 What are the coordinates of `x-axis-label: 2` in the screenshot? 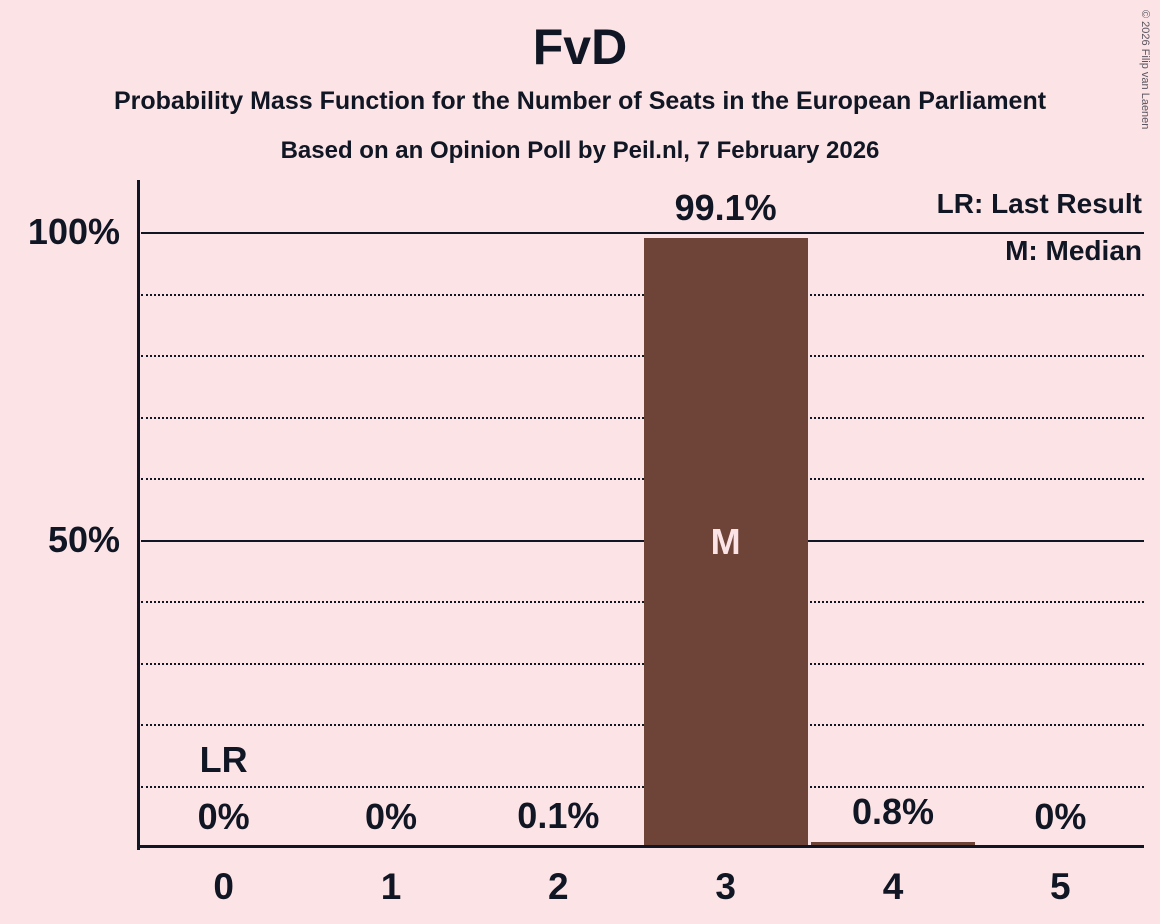 It's located at (558, 886).